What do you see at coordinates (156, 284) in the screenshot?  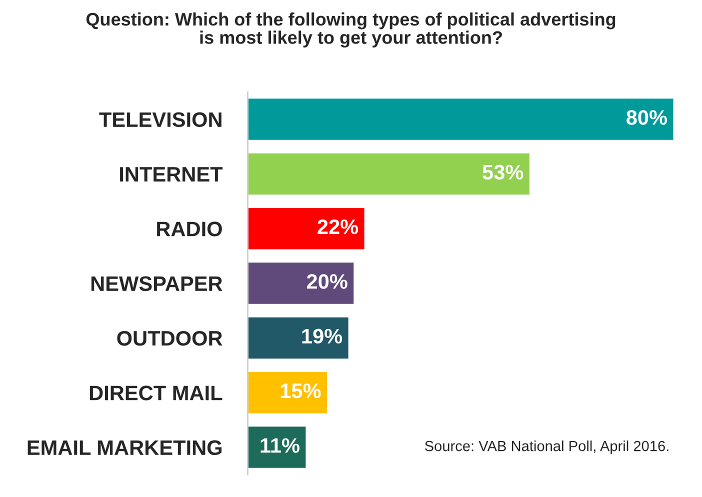 I see `y-tick-label: NEWSPAPER` at bounding box center [156, 284].